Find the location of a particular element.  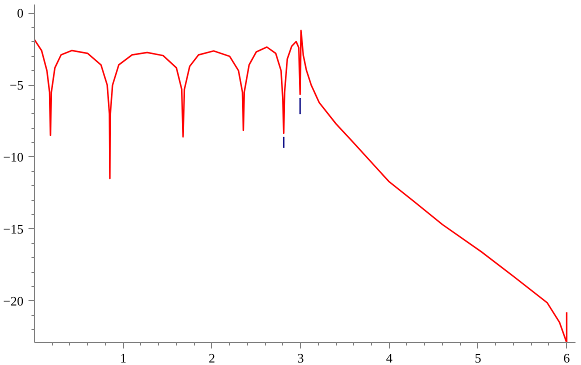

y-tick-label: −5 is located at coordinates (17, 85).